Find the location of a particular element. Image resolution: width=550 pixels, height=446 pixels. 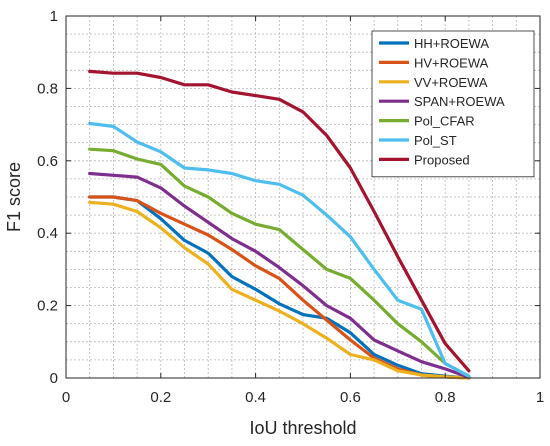

y-tick-label: 0 is located at coordinates (54, 378).